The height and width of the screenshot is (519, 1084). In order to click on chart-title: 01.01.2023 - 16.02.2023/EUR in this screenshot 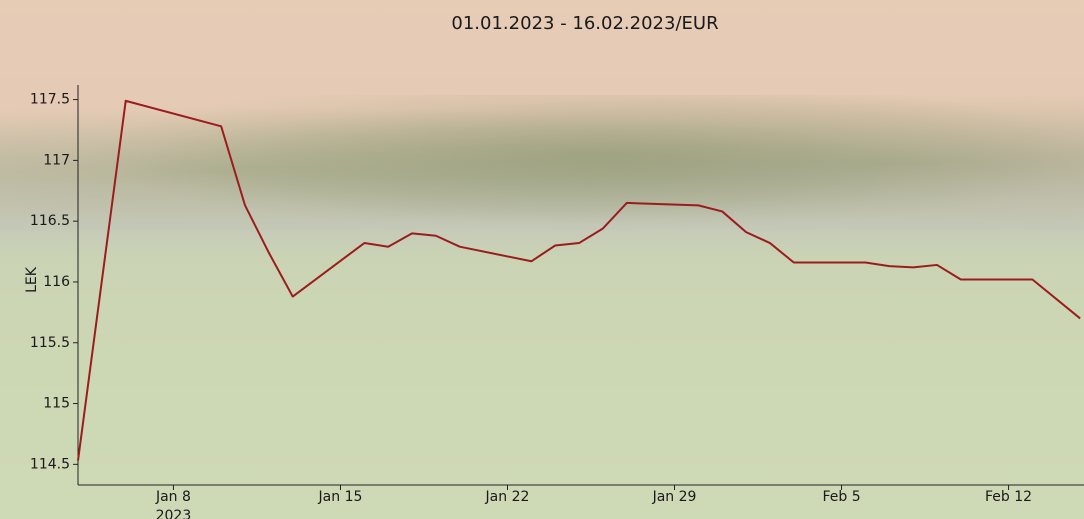, I will do `click(584, 23)`.